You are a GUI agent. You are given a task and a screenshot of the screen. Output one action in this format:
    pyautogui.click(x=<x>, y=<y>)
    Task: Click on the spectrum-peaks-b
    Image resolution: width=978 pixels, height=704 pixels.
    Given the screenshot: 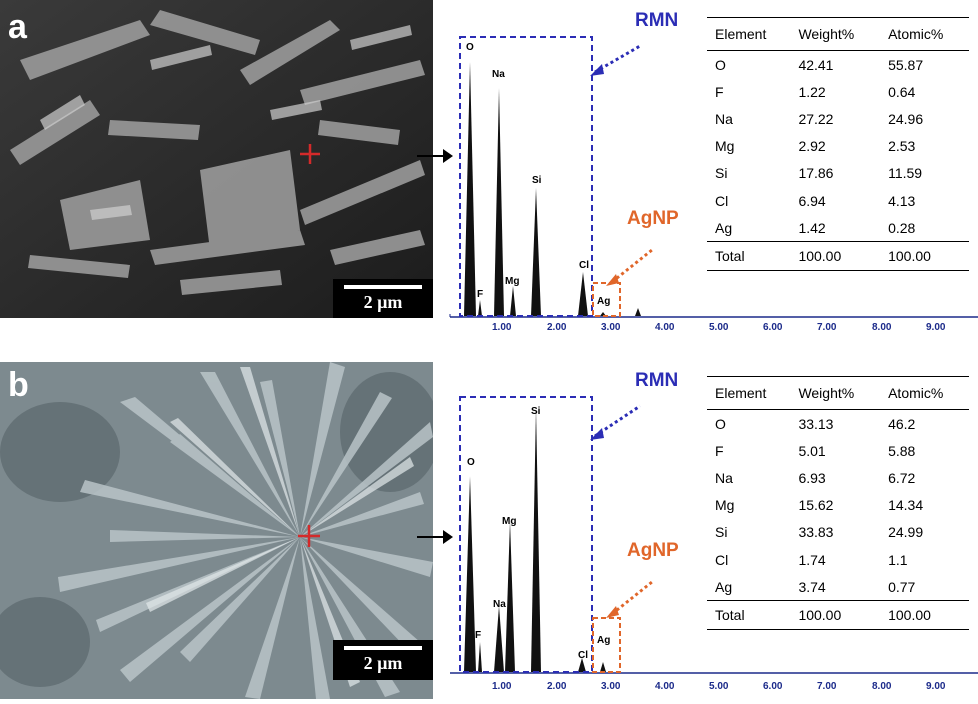 What is the action you would take?
    pyautogui.click(x=535, y=540)
    